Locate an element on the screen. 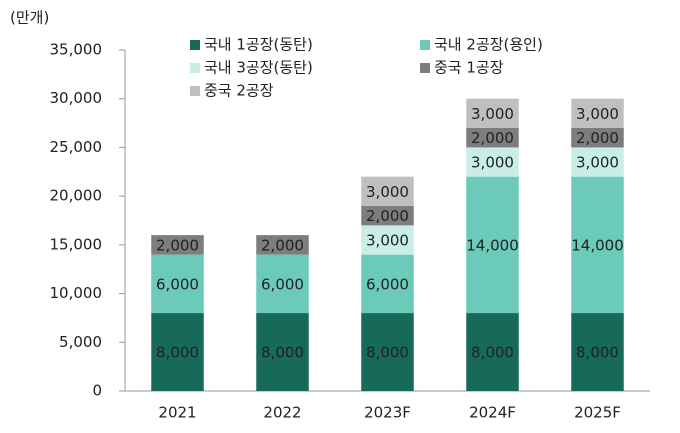  legend-label: 국내 1공장(동탄) is located at coordinates (258, 45).